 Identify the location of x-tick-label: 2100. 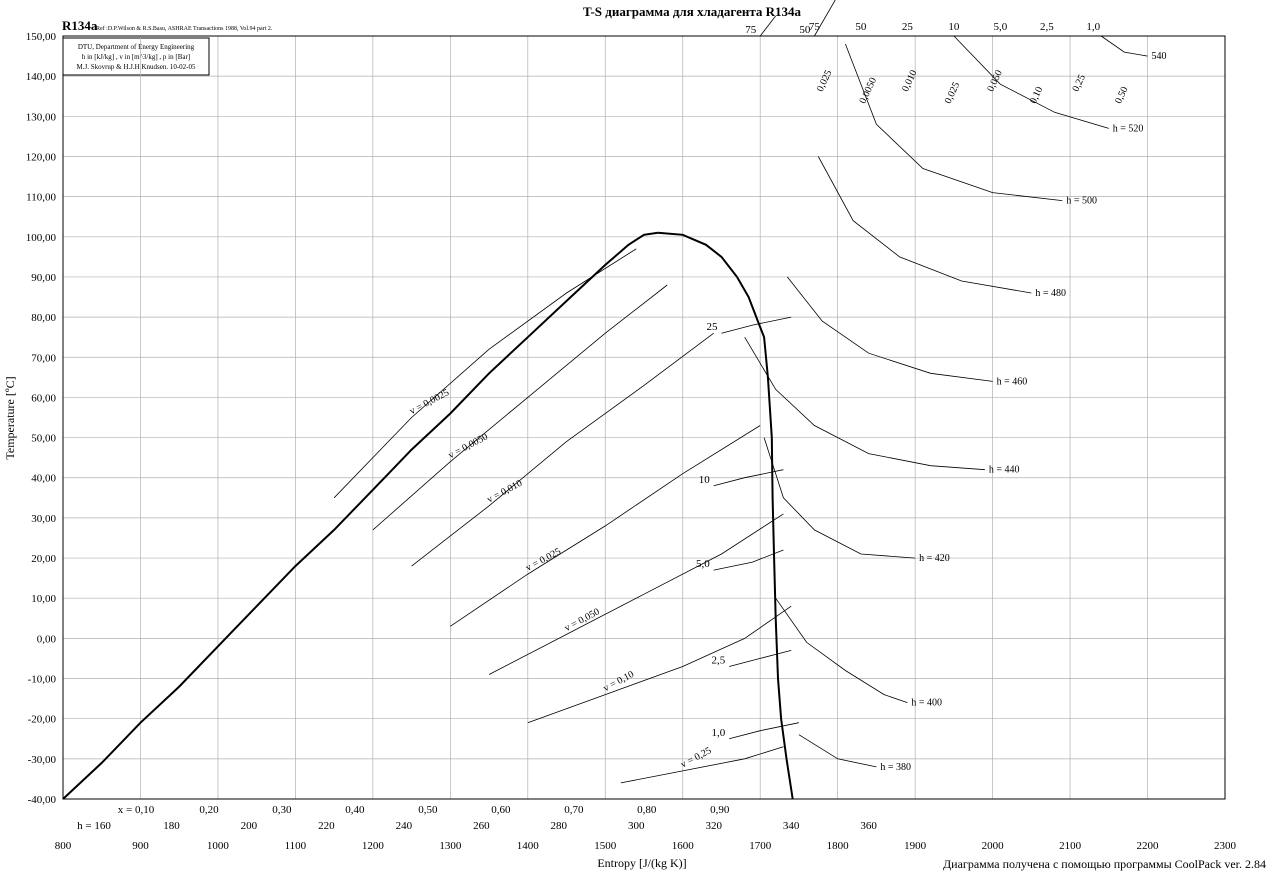
(1070, 846).